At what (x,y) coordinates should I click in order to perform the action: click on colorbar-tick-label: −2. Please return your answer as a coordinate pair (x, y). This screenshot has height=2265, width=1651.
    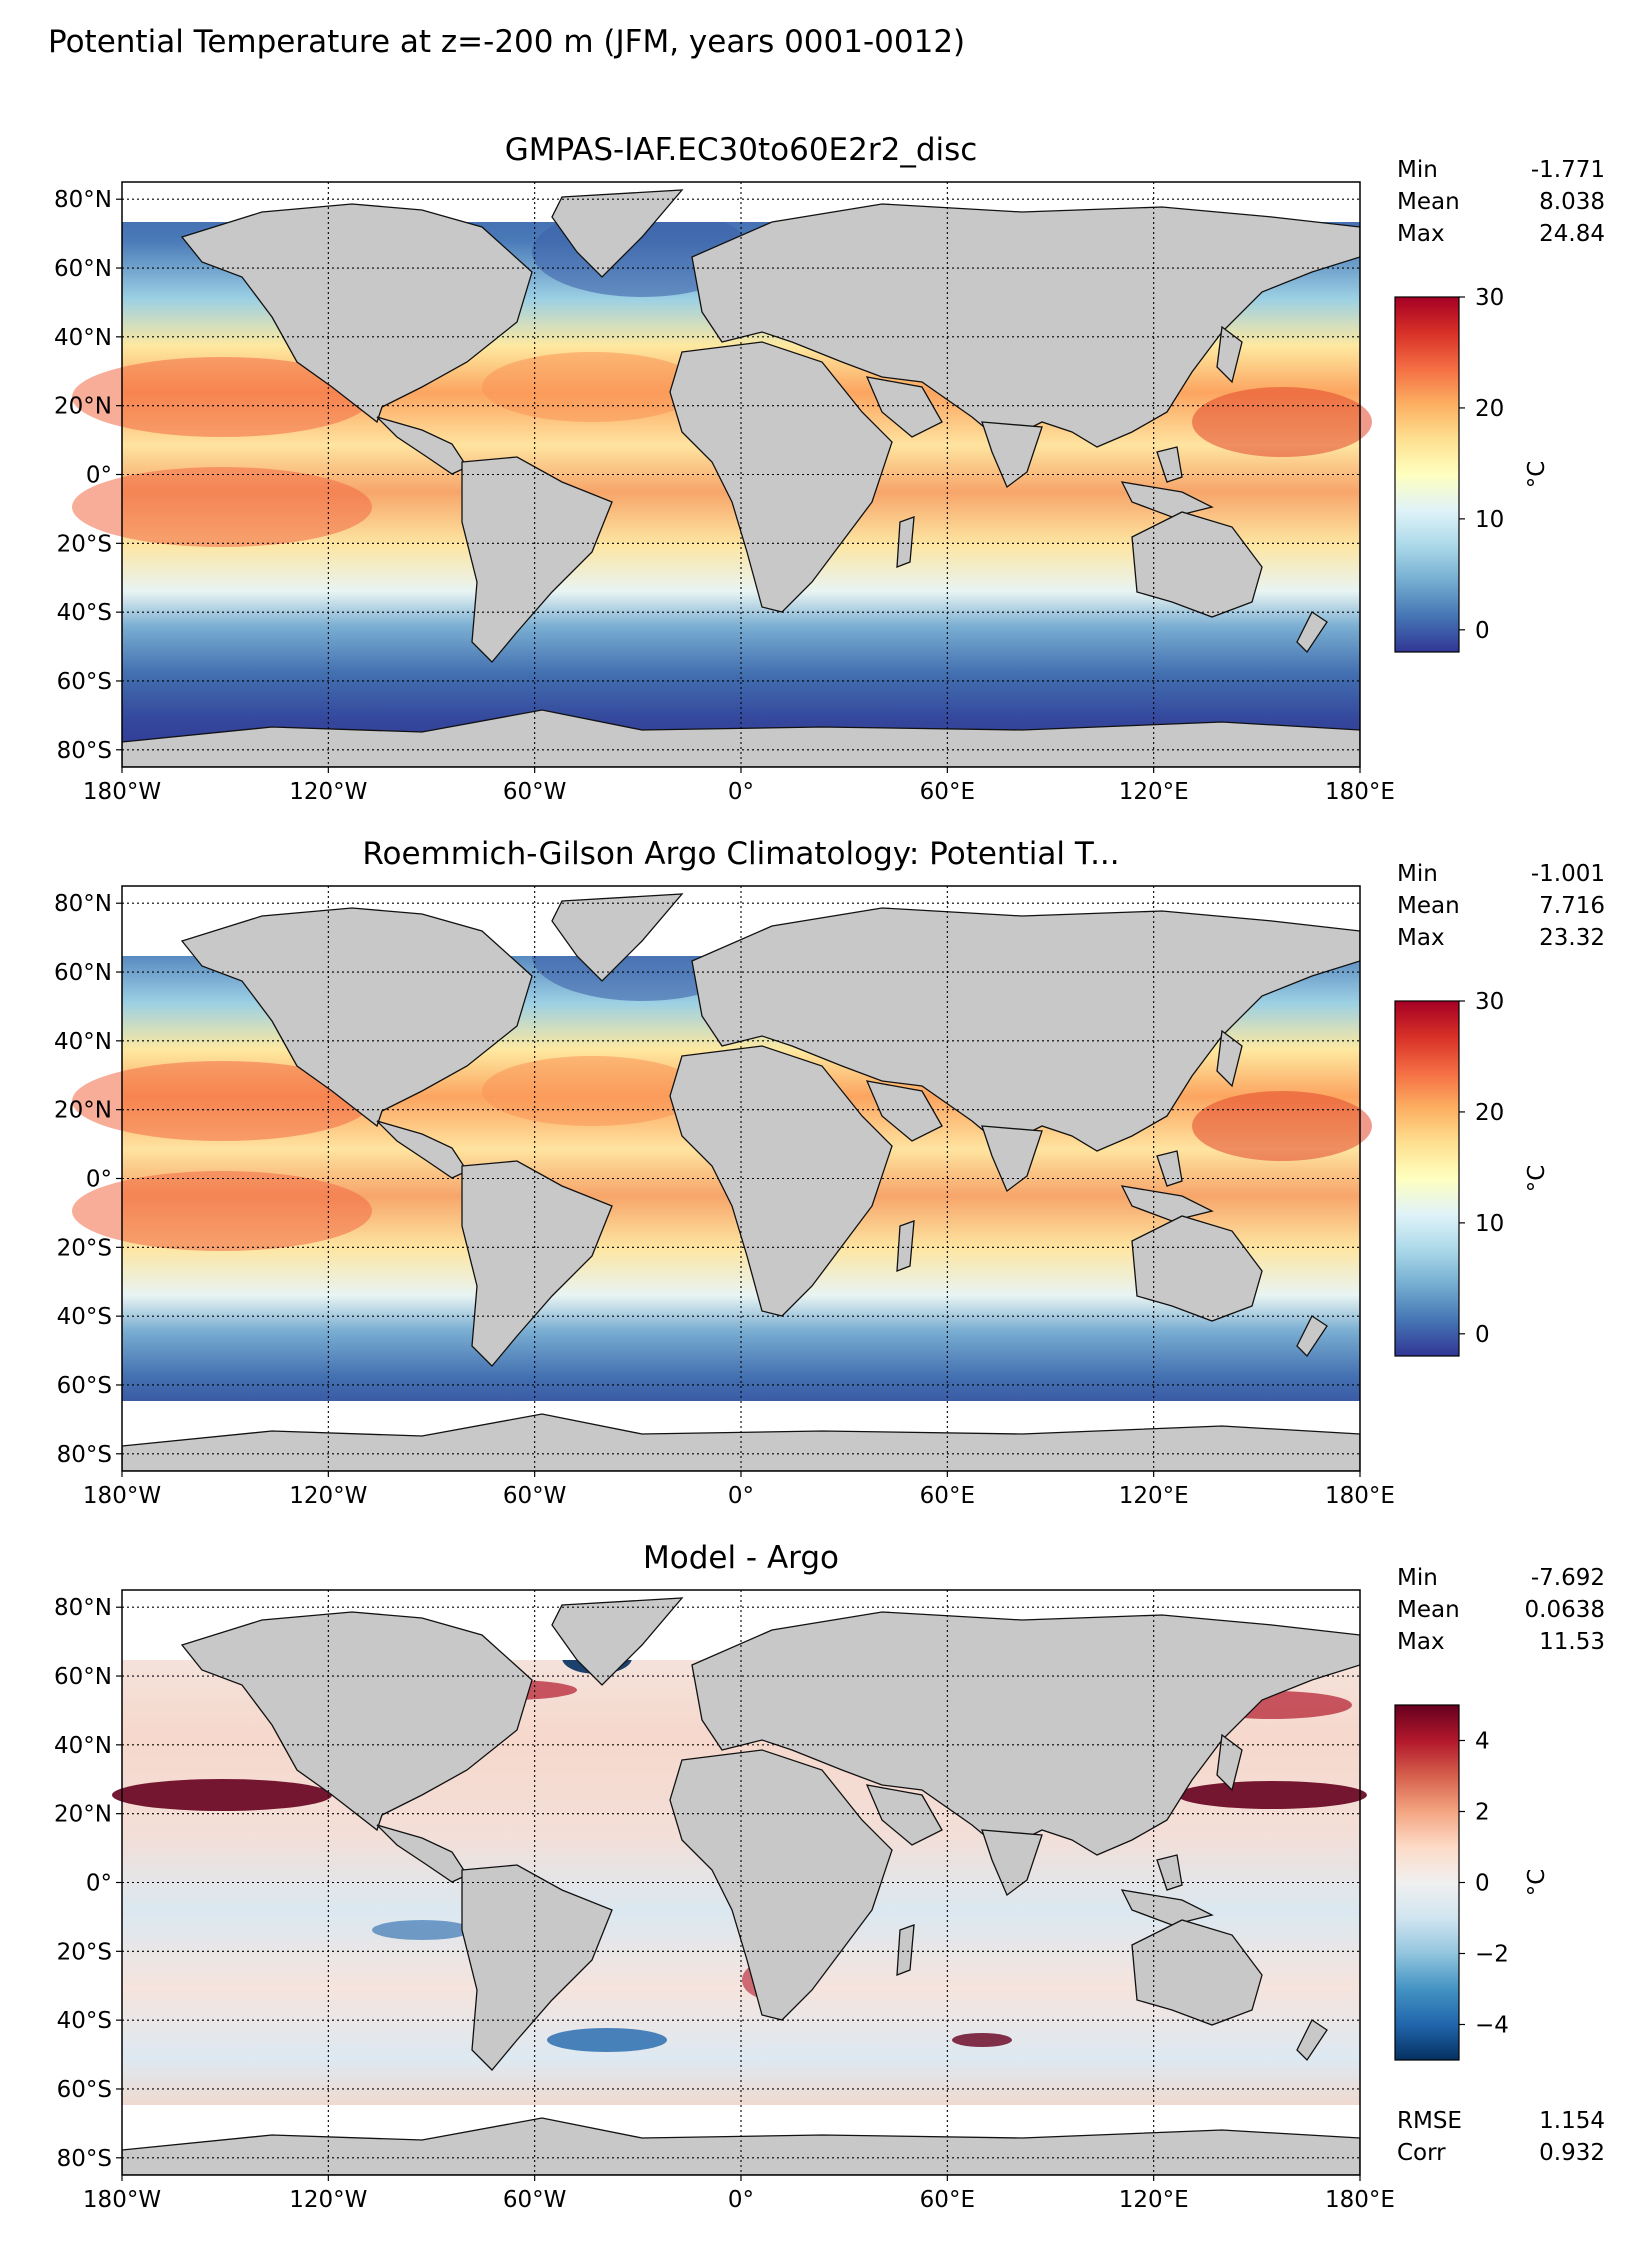
    Looking at the image, I should click on (1492, 1955).